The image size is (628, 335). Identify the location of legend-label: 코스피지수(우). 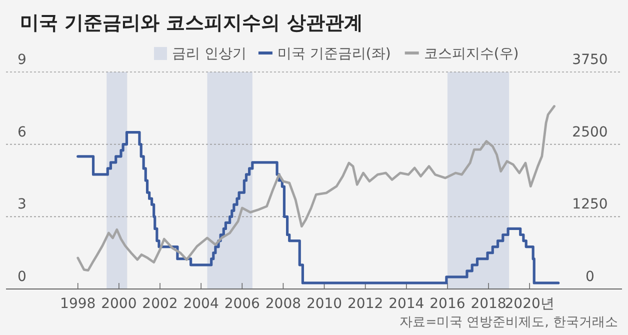
(471, 54).